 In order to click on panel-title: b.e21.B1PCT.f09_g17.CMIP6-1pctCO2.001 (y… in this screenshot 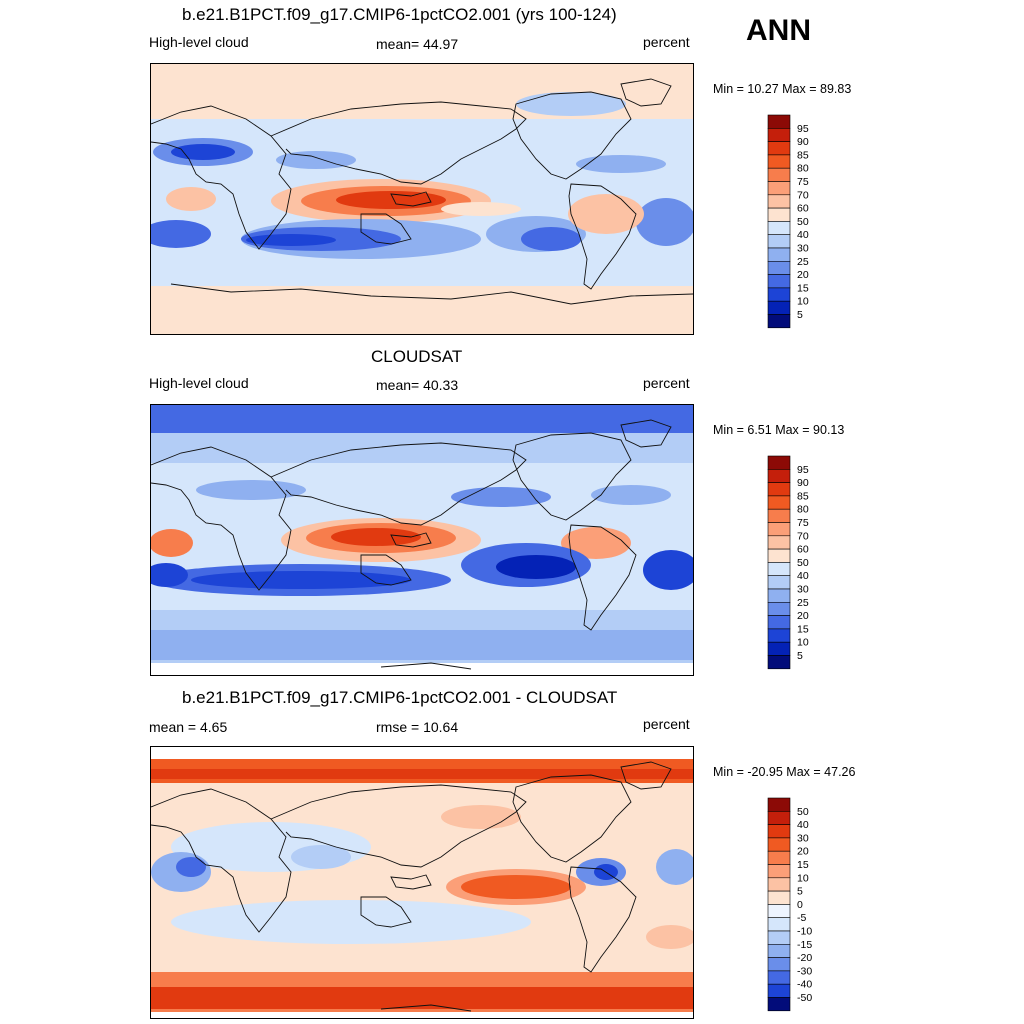, I will do `click(399, 14)`.